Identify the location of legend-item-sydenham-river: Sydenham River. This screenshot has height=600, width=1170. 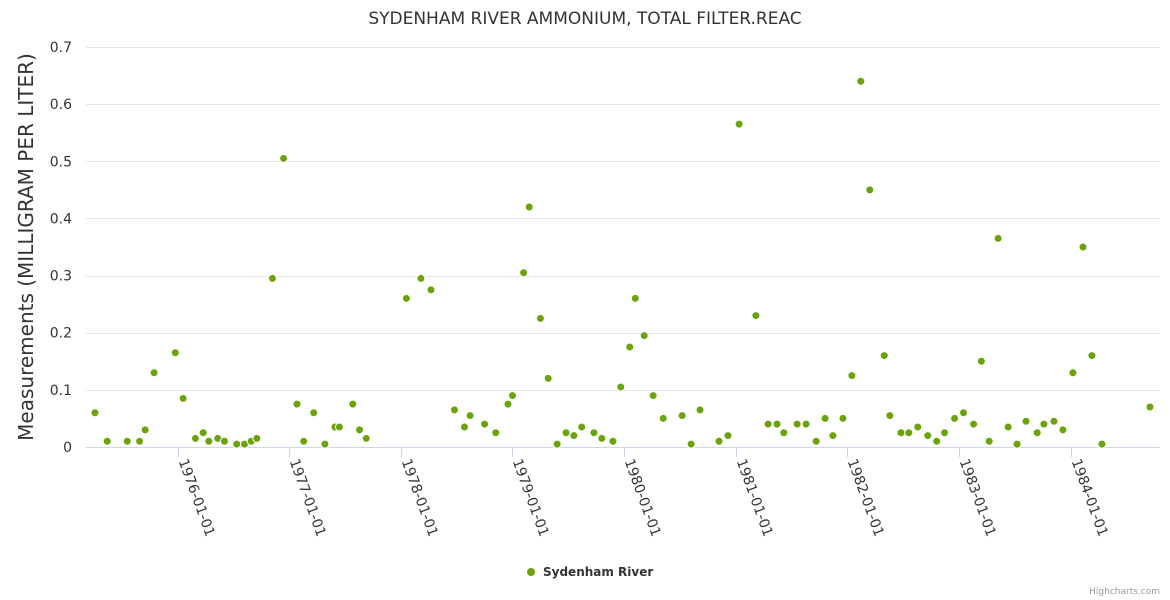
(590, 572).